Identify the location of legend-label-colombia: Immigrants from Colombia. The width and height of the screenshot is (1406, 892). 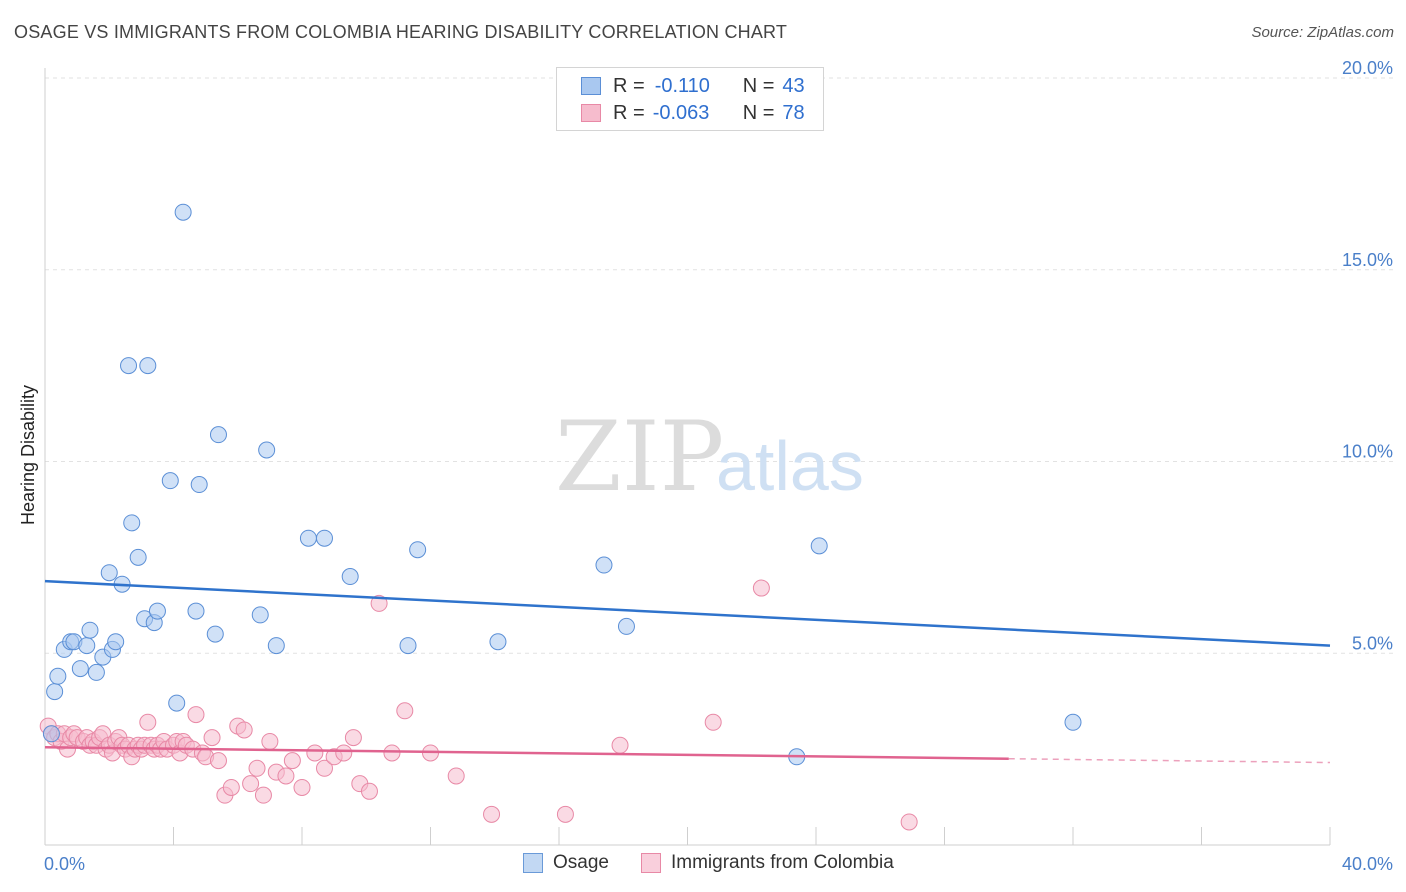
(782, 862).